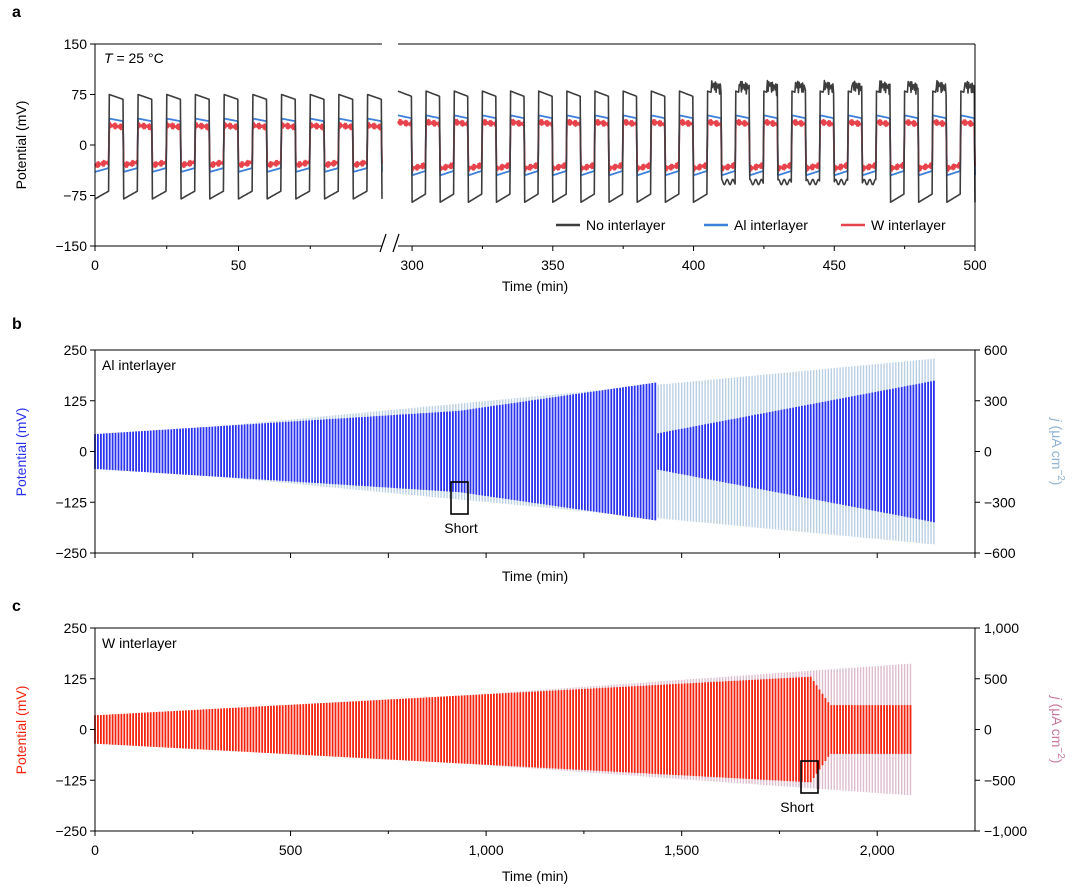 This screenshot has width=1080, height=888. What do you see at coordinates (79, 95) in the screenshot?
I see `y-tick-label-a: 75` at bounding box center [79, 95].